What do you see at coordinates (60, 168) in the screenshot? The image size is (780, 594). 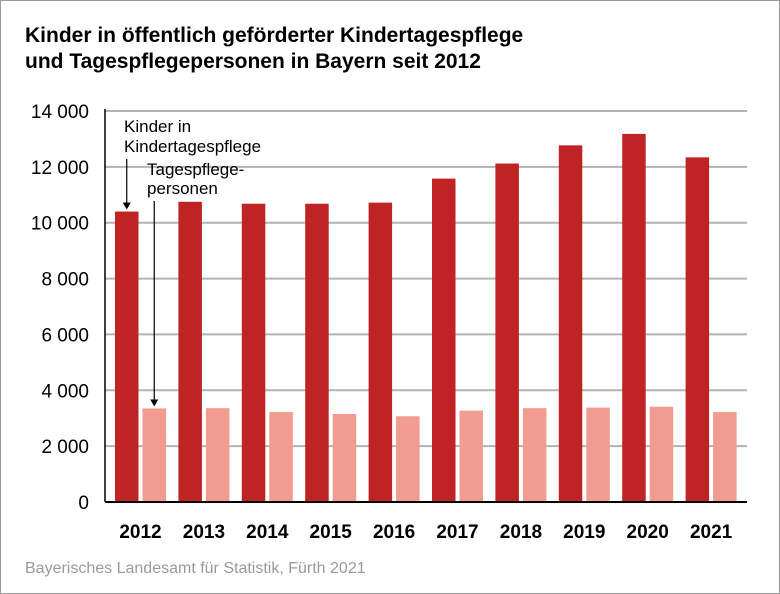 I see `y-tick-label: 12 000` at bounding box center [60, 168].